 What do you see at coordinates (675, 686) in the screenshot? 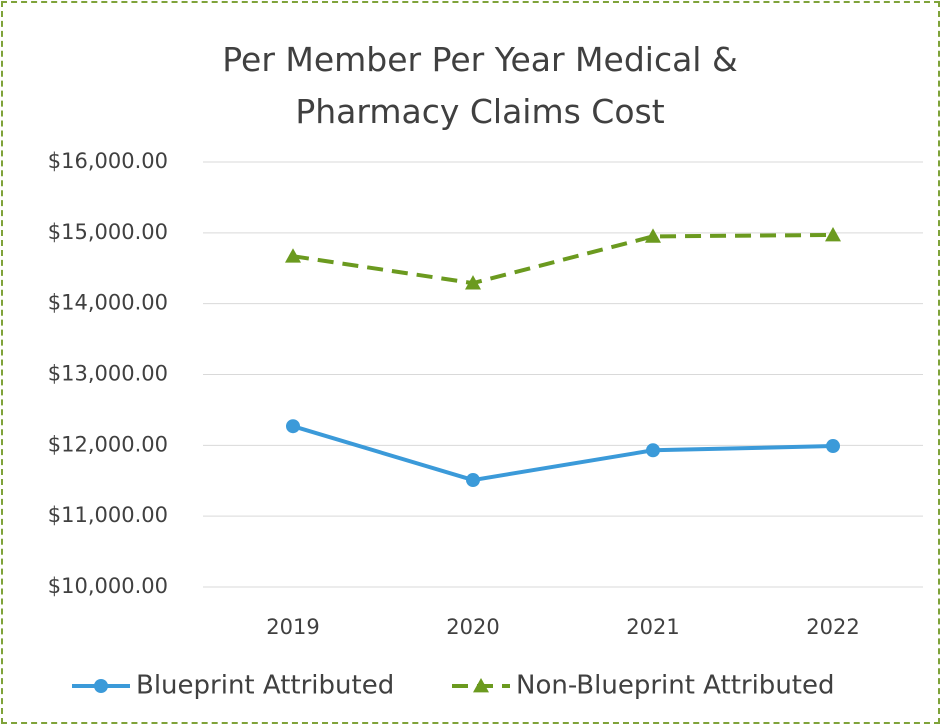
I see `legend-label: Non-Blueprint Attributed` at bounding box center [675, 686].